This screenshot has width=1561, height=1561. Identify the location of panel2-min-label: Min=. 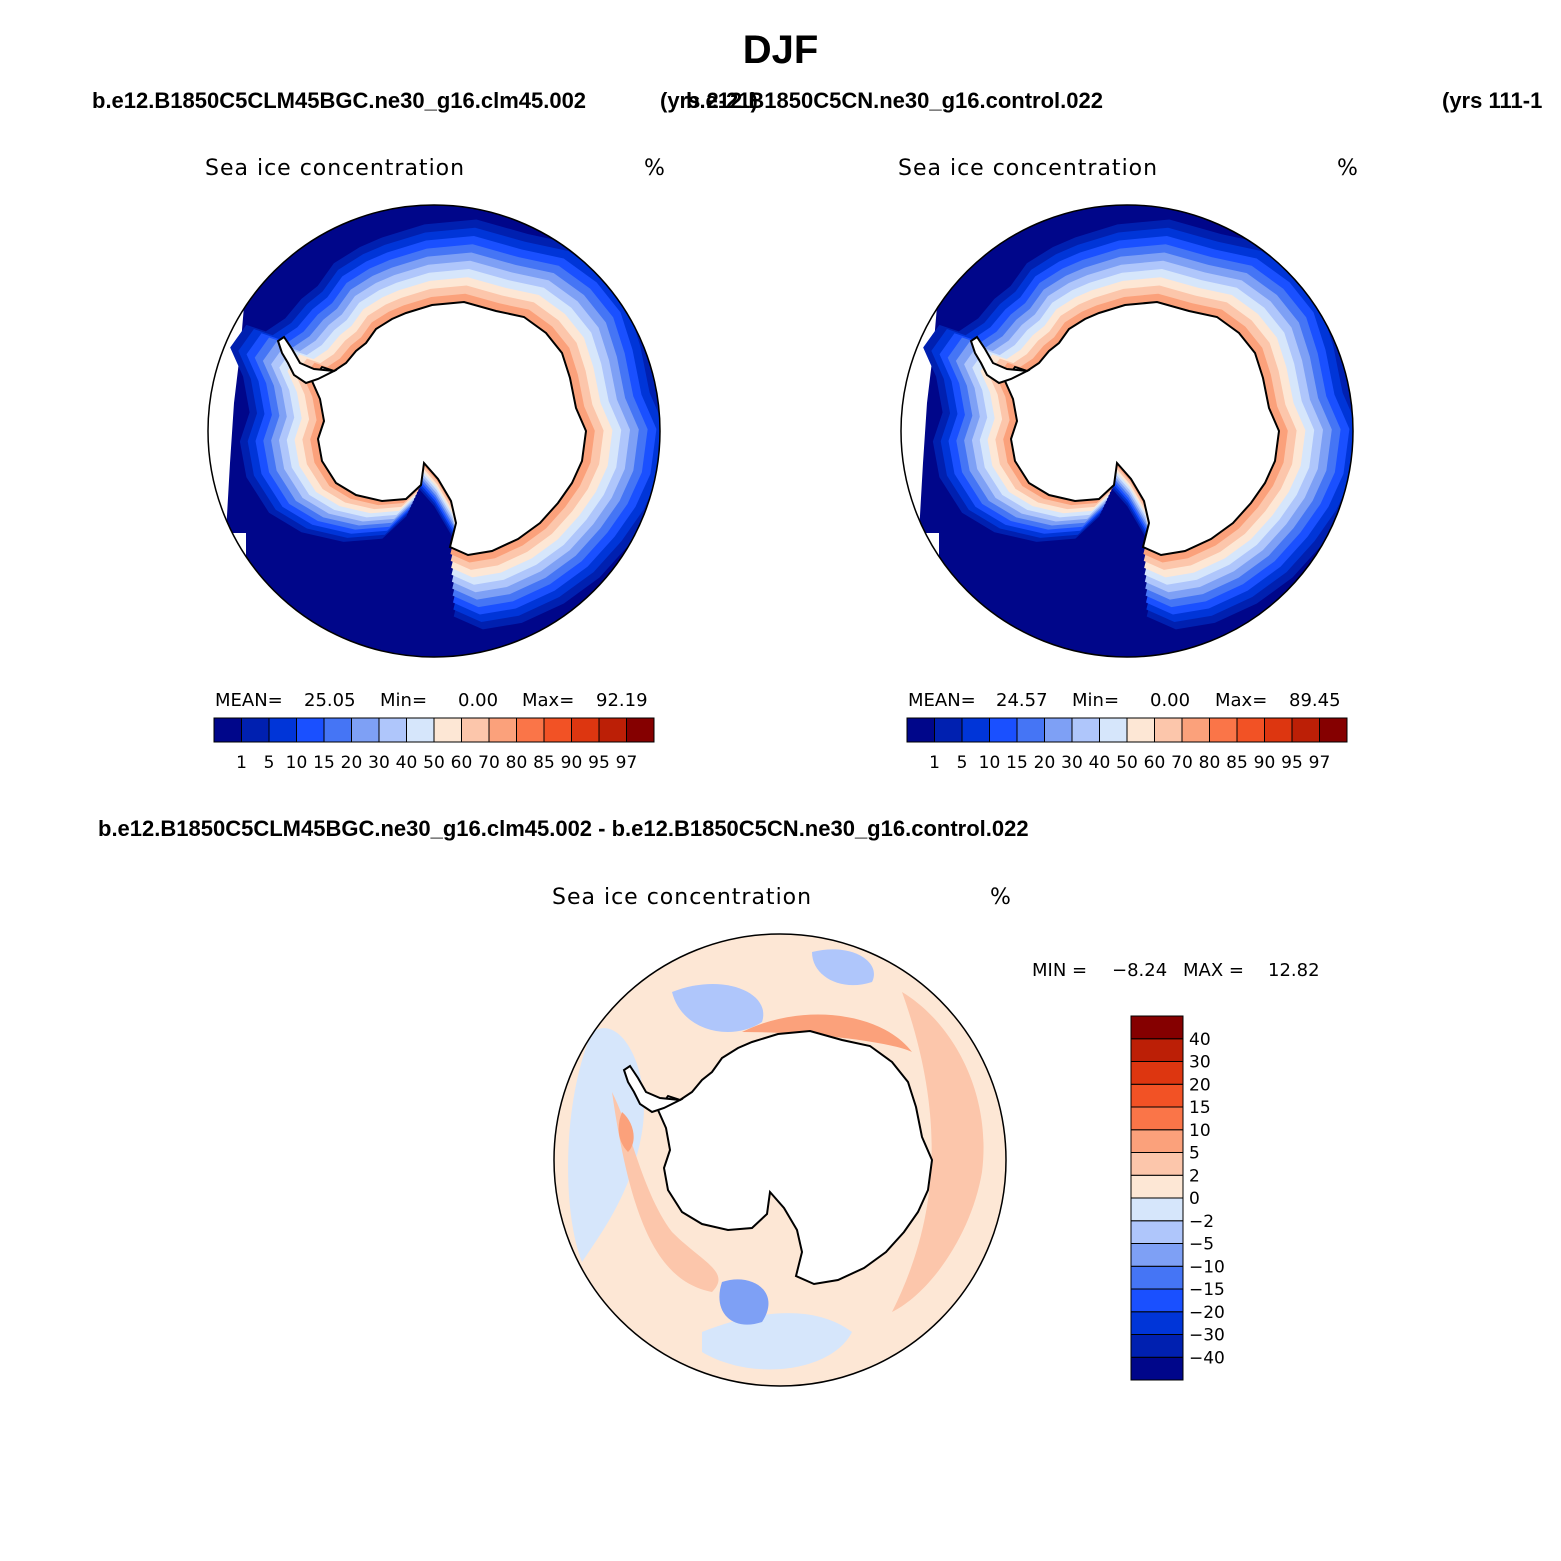
(1096, 700).